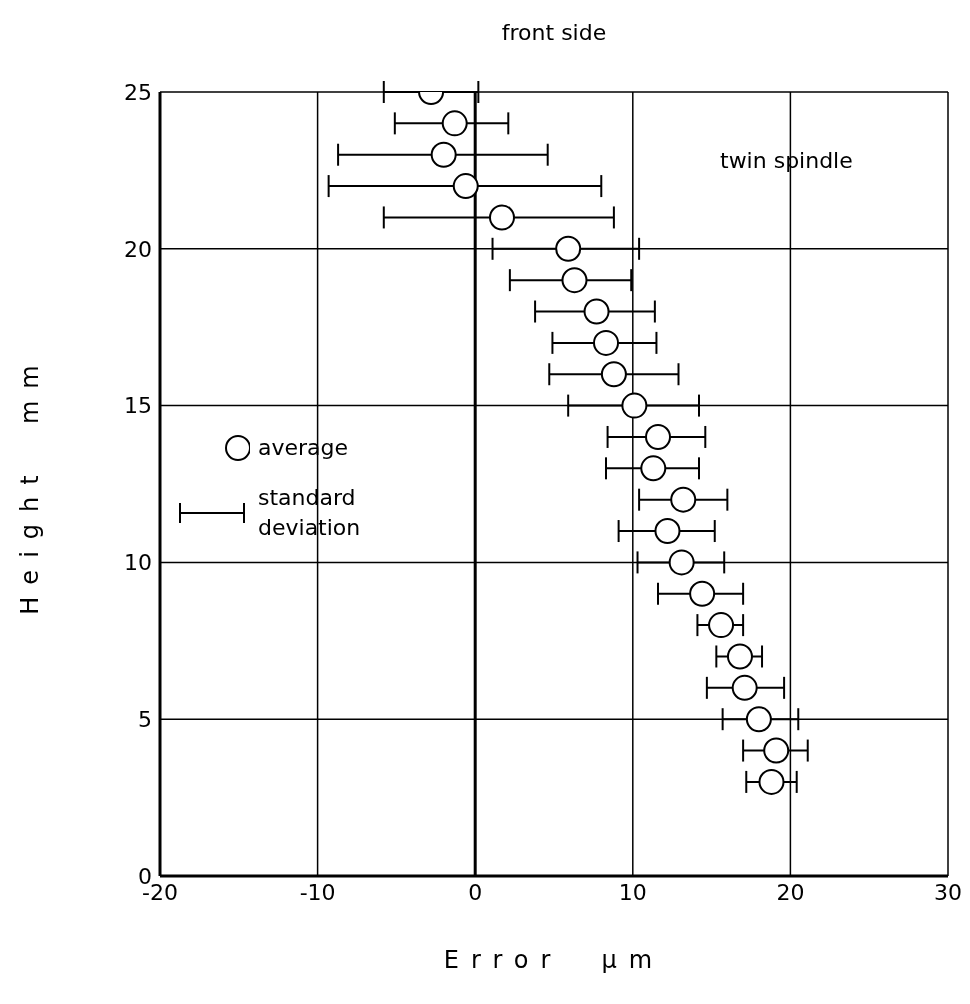  Describe the element at coordinates (790, 892) in the screenshot. I see `x-tick-label: 20` at that location.